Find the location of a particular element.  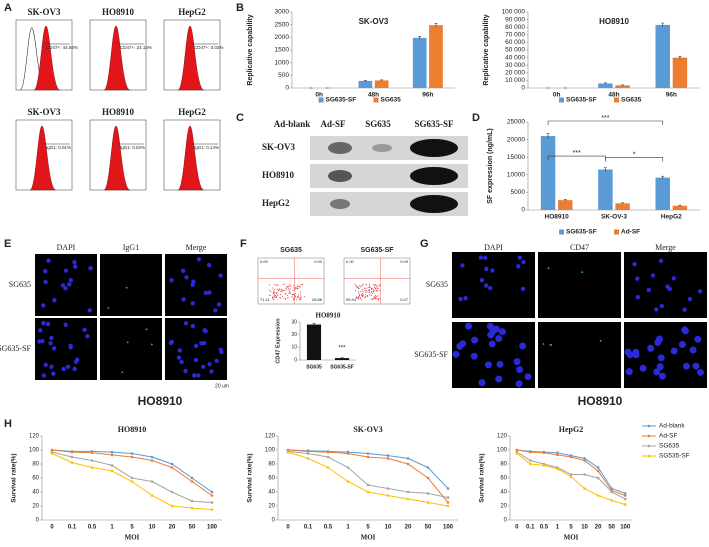

y-axis-label: SF expression (ng/mL) is located at coordinates (490, 165).